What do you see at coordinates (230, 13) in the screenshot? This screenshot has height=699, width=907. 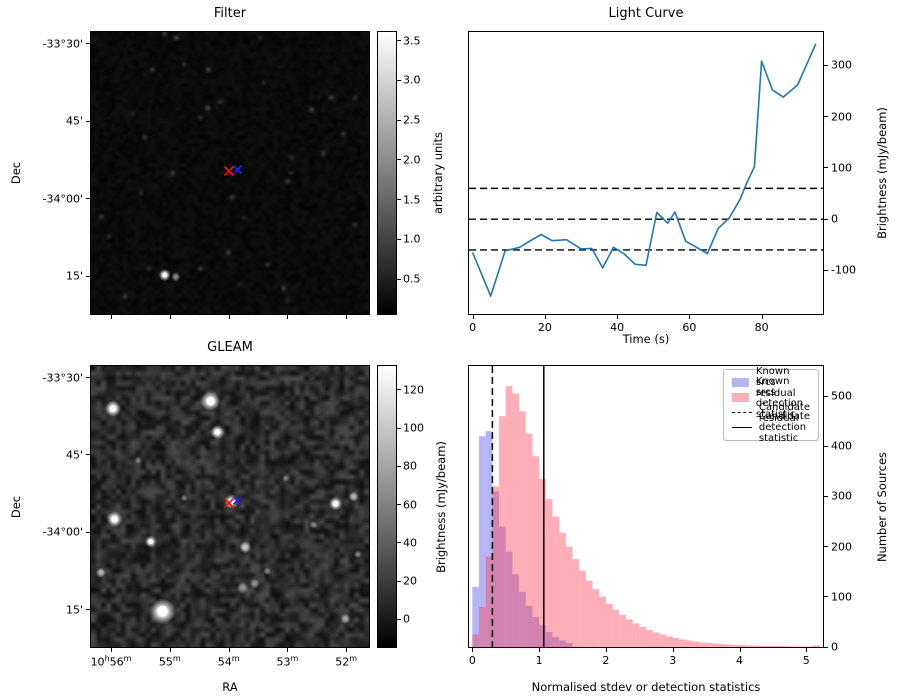 I see `filter-title: Filter` at bounding box center [230, 13].